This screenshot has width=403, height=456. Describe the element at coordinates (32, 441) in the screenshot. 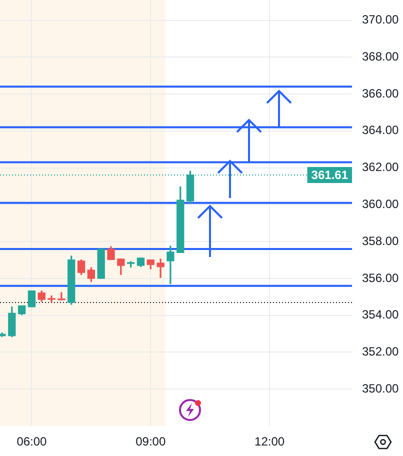

I see `x-tick-label: 06:00` at that location.